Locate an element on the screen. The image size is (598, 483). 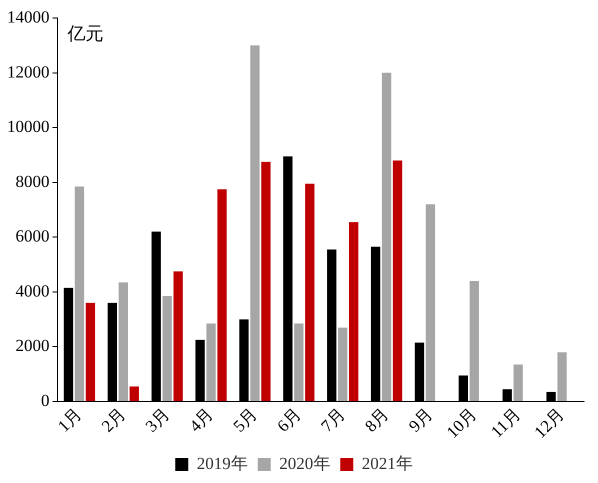
y-tick-label: 12000 is located at coordinates (28, 72).